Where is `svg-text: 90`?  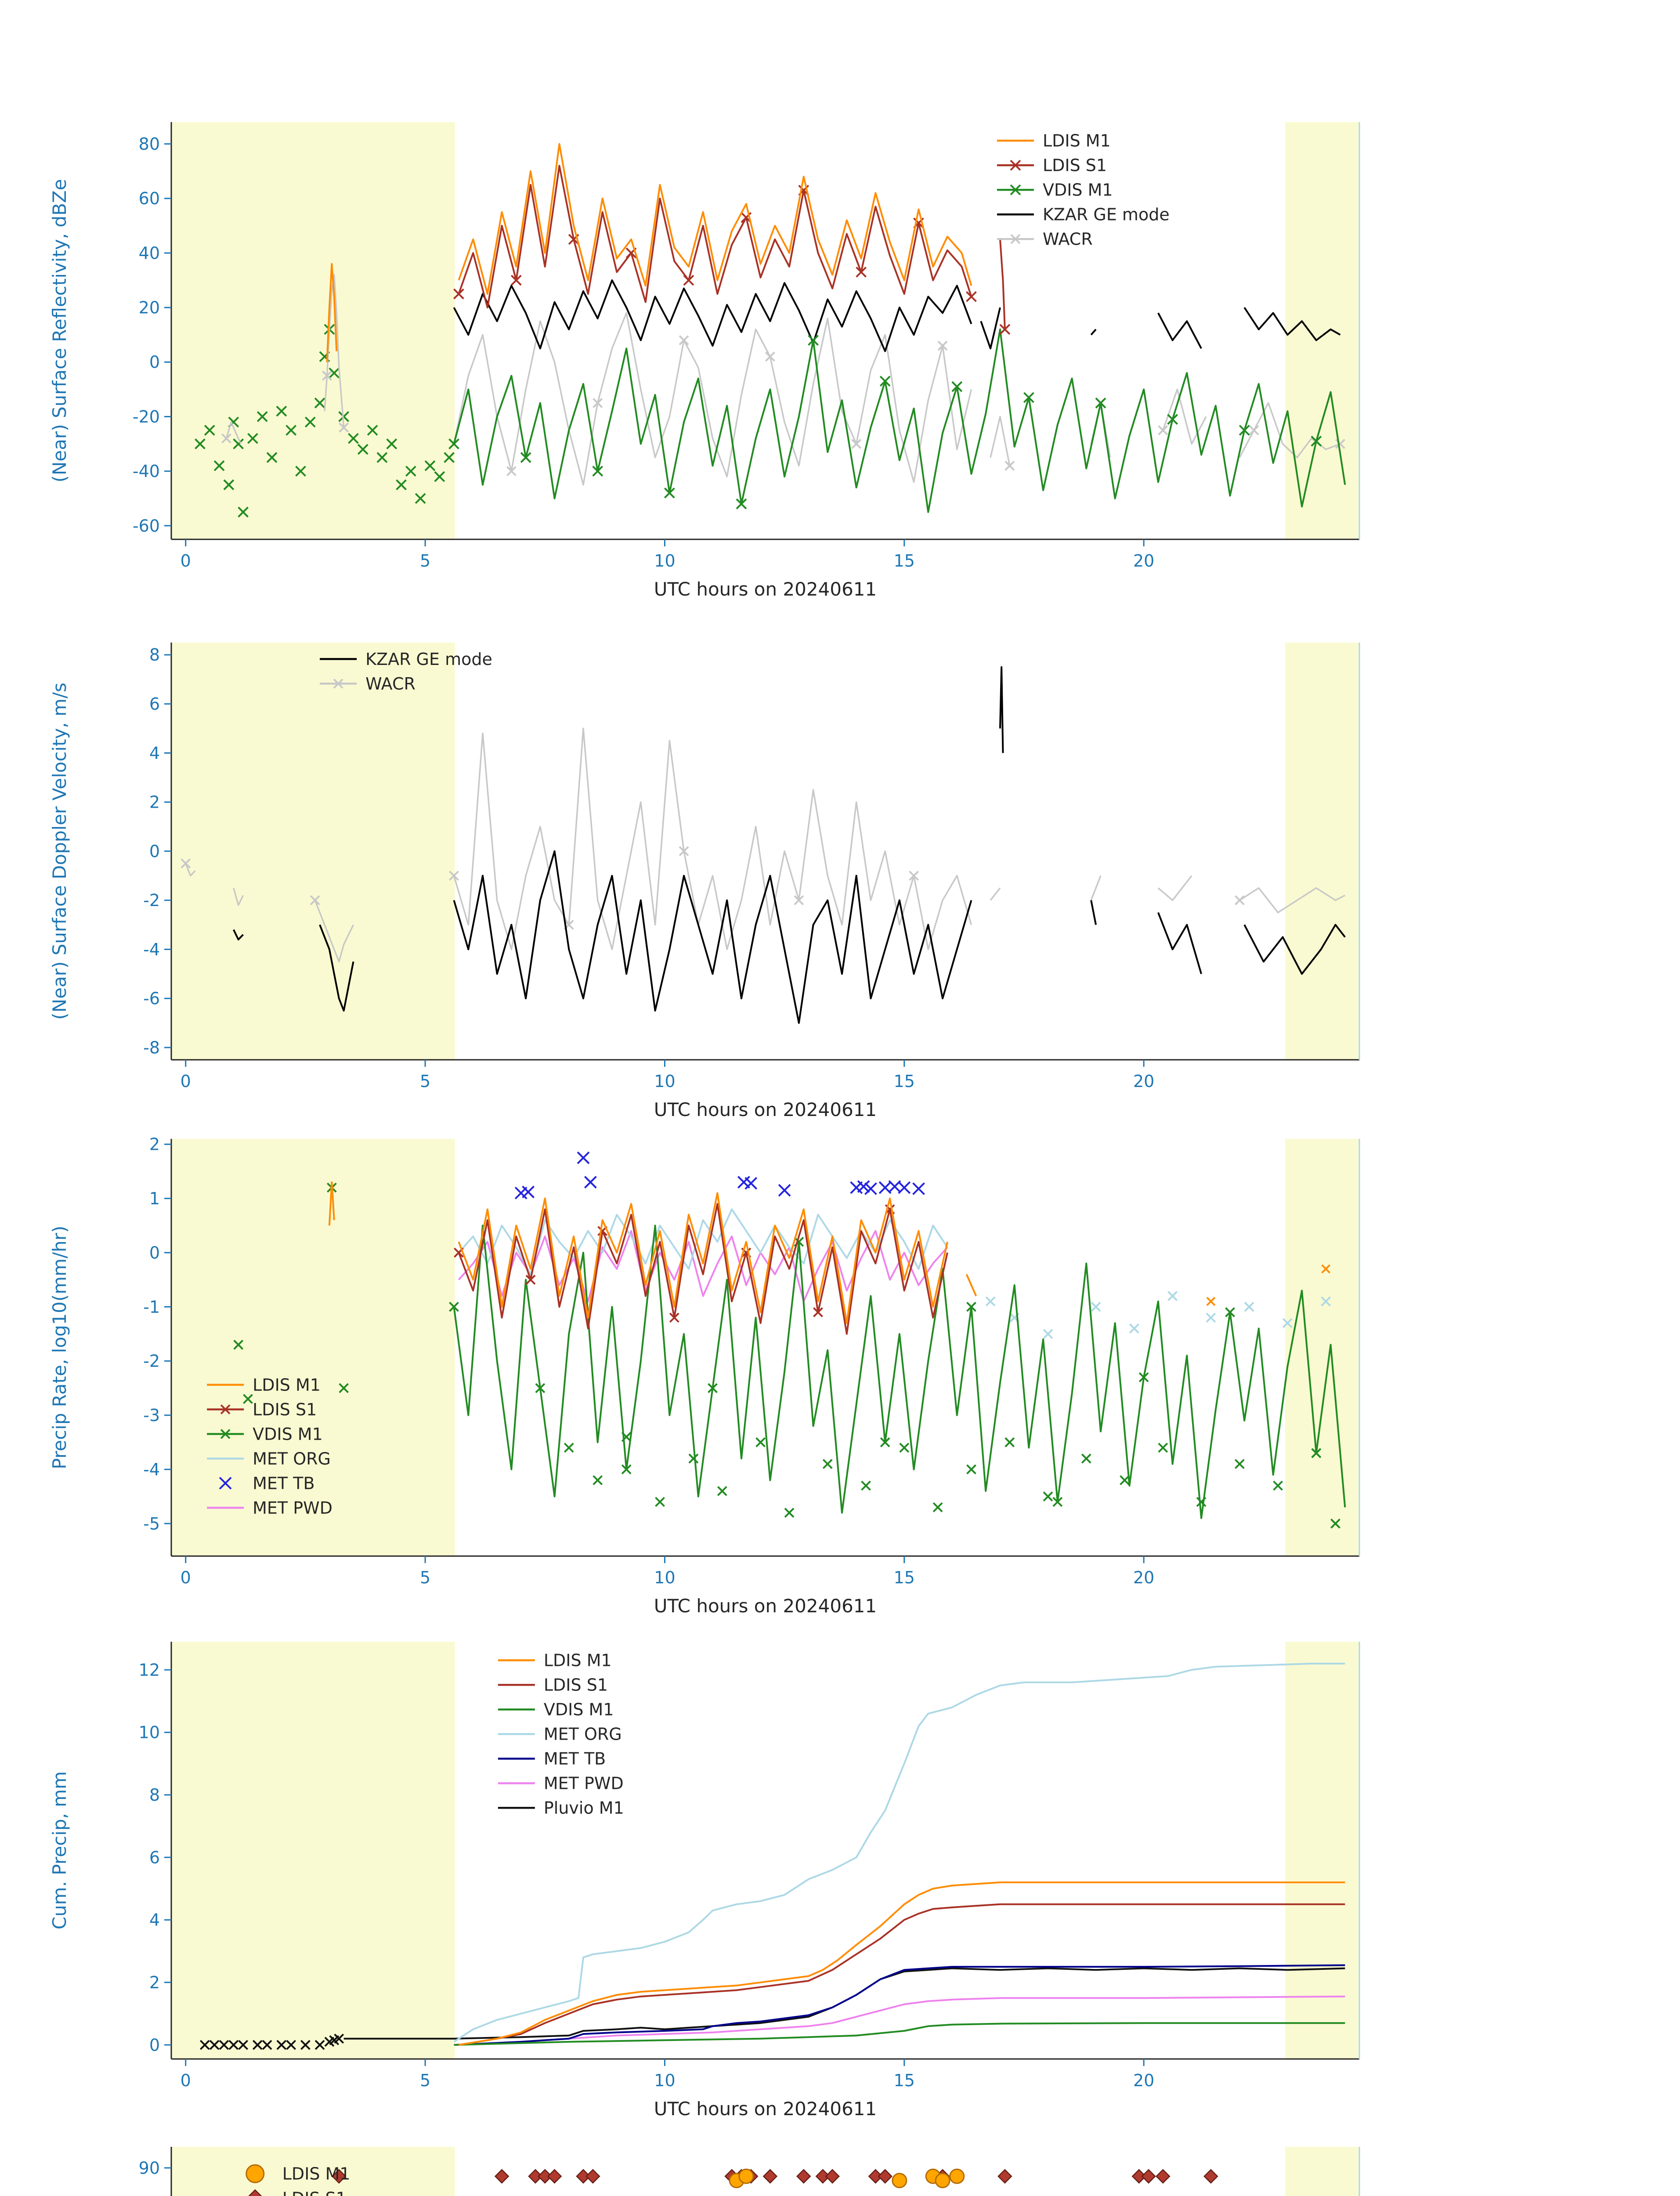
svg-text: 90 is located at coordinates (149, 2168).